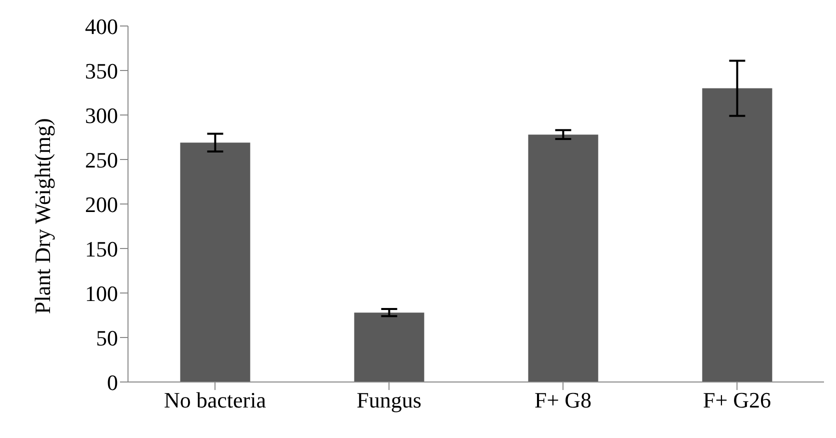  I want to click on y-tick-label: 400, so click(101, 26).